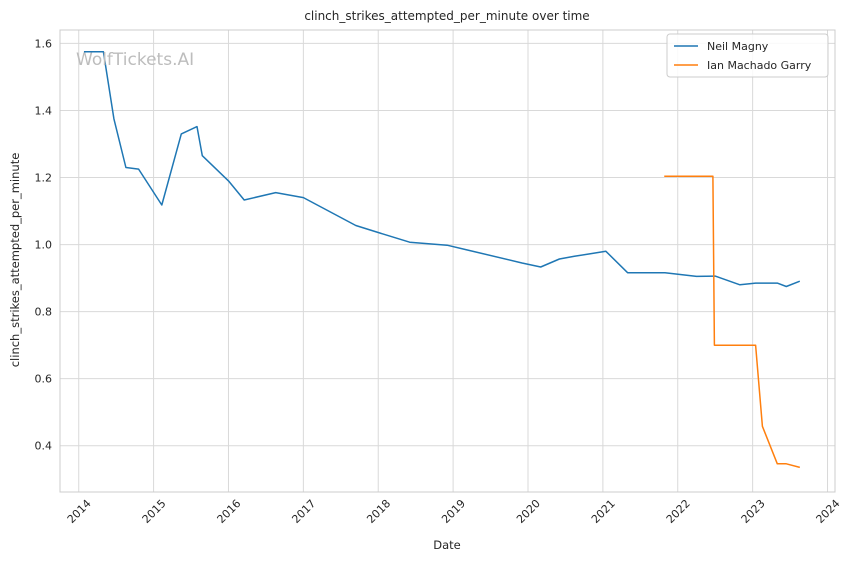  Describe the element at coordinates (229, 511) in the screenshot. I see `x-tick-label: 2016` at that location.